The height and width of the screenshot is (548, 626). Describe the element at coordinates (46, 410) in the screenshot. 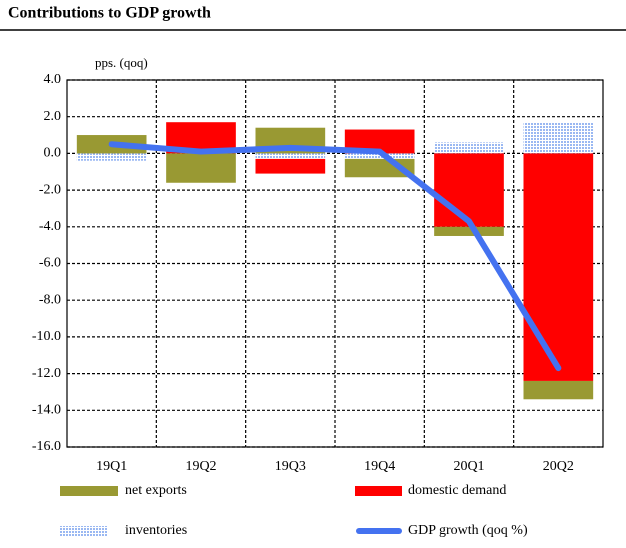

I see `y-tick-label: -14.0` at that location.